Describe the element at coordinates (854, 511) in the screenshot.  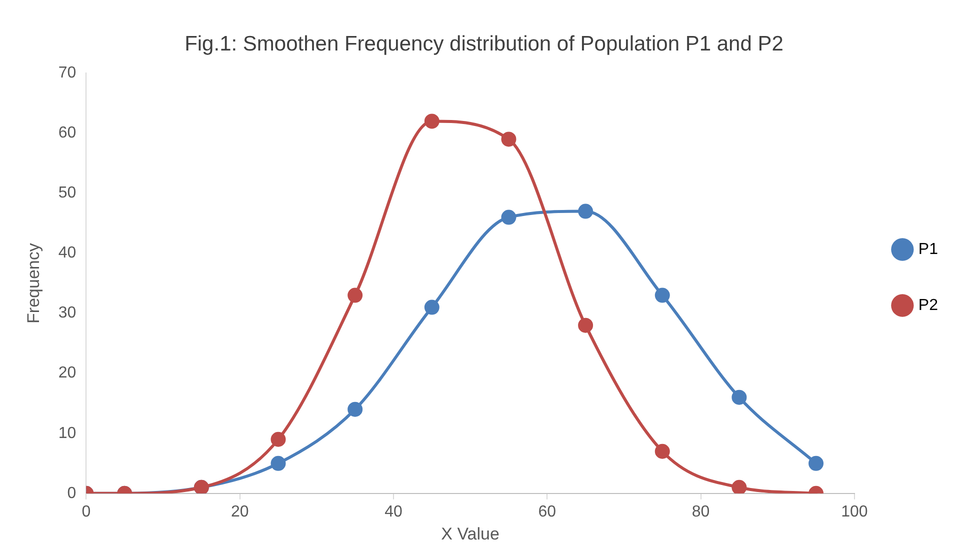
I see `x-tick-label: 100` at that location.